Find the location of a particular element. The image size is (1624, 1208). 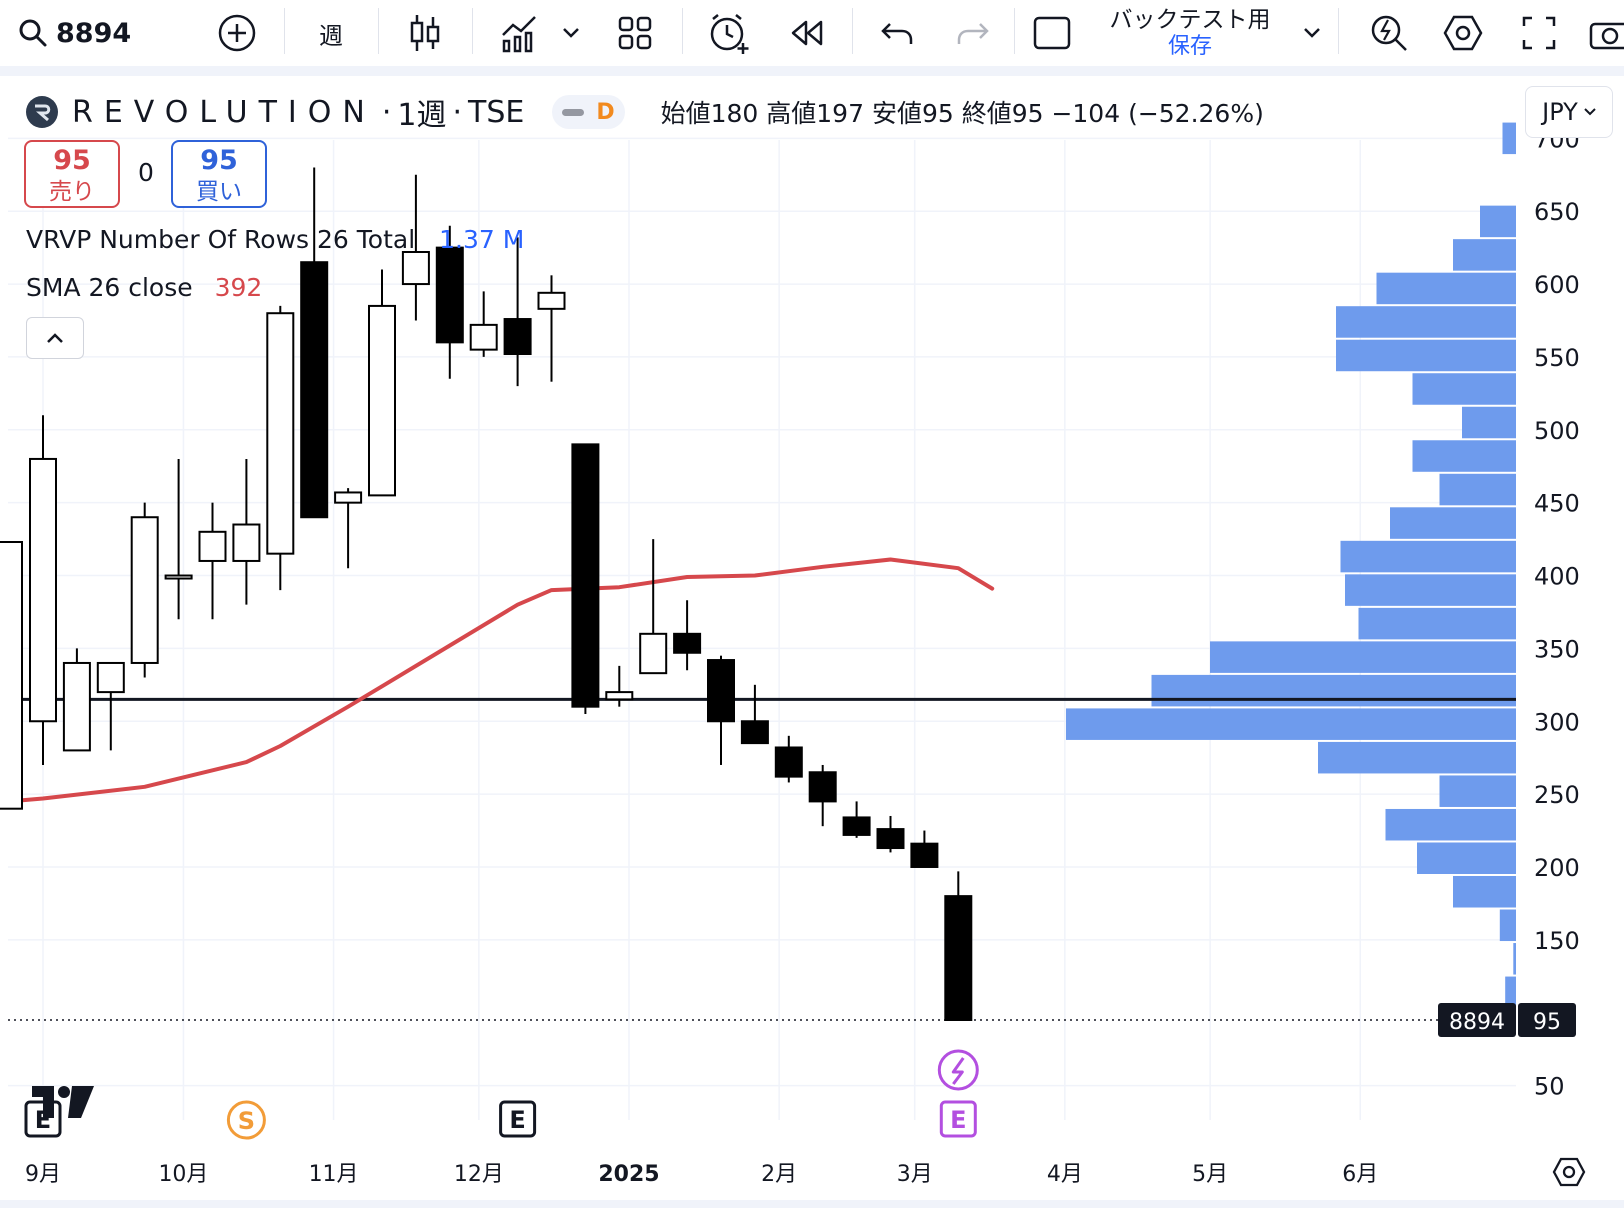

sell-button: 95 売り is located at coordinates (72, 174).